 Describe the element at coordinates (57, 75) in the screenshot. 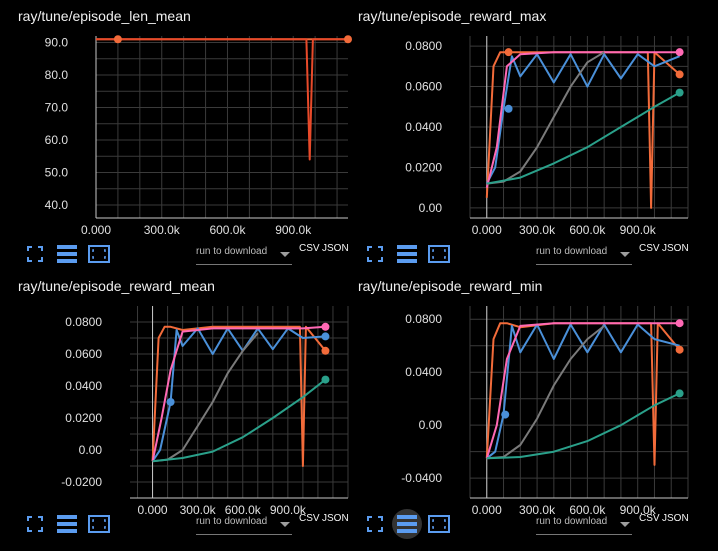

I see `y-tick-label: 80.0` at that location.